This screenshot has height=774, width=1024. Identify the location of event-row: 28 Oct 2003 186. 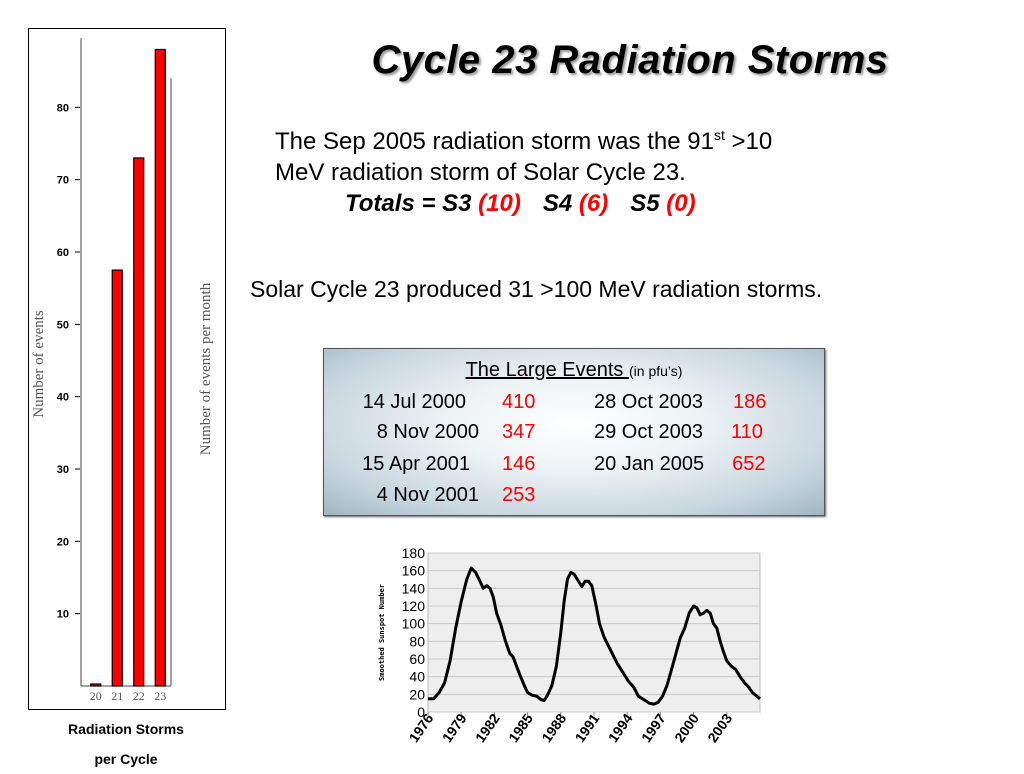
(680, 402).